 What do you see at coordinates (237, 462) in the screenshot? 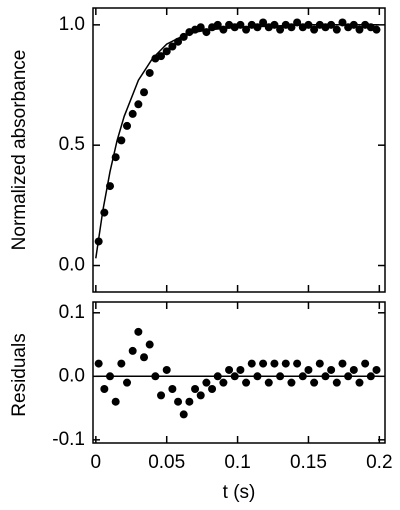
I see `x-tick-label: 0.1` at bounding box center [237, 462].